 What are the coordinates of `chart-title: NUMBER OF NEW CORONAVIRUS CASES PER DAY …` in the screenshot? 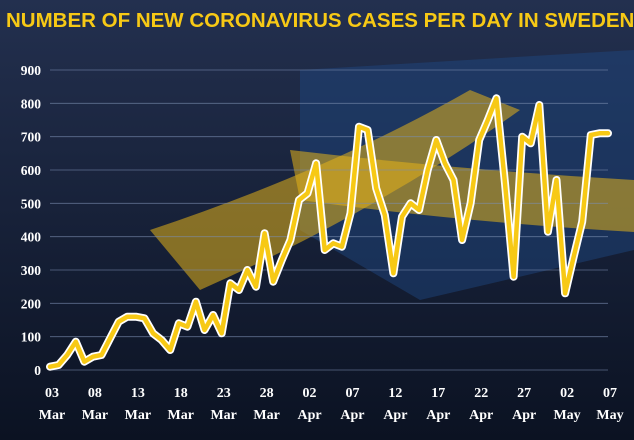 It's located at (320, 20).